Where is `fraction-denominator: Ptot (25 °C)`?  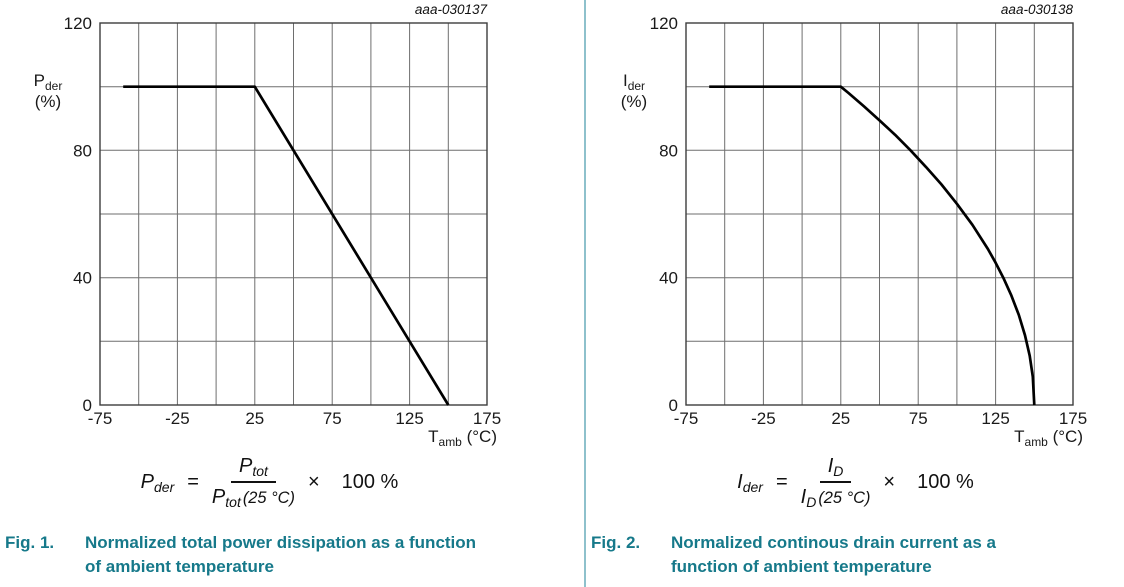
fraction-denominator: Ptot (25 °C) is located at coordinates (253, 498).